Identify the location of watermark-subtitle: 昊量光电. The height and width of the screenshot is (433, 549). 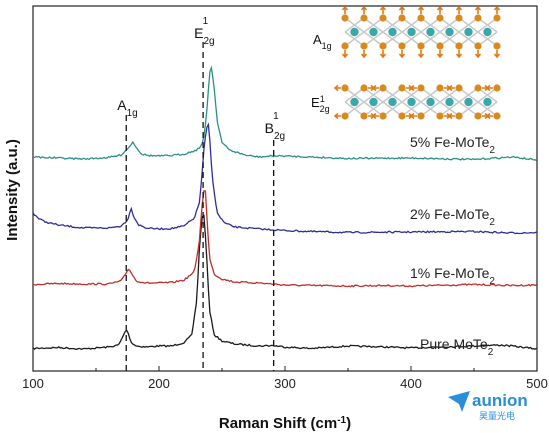
(497, 416).